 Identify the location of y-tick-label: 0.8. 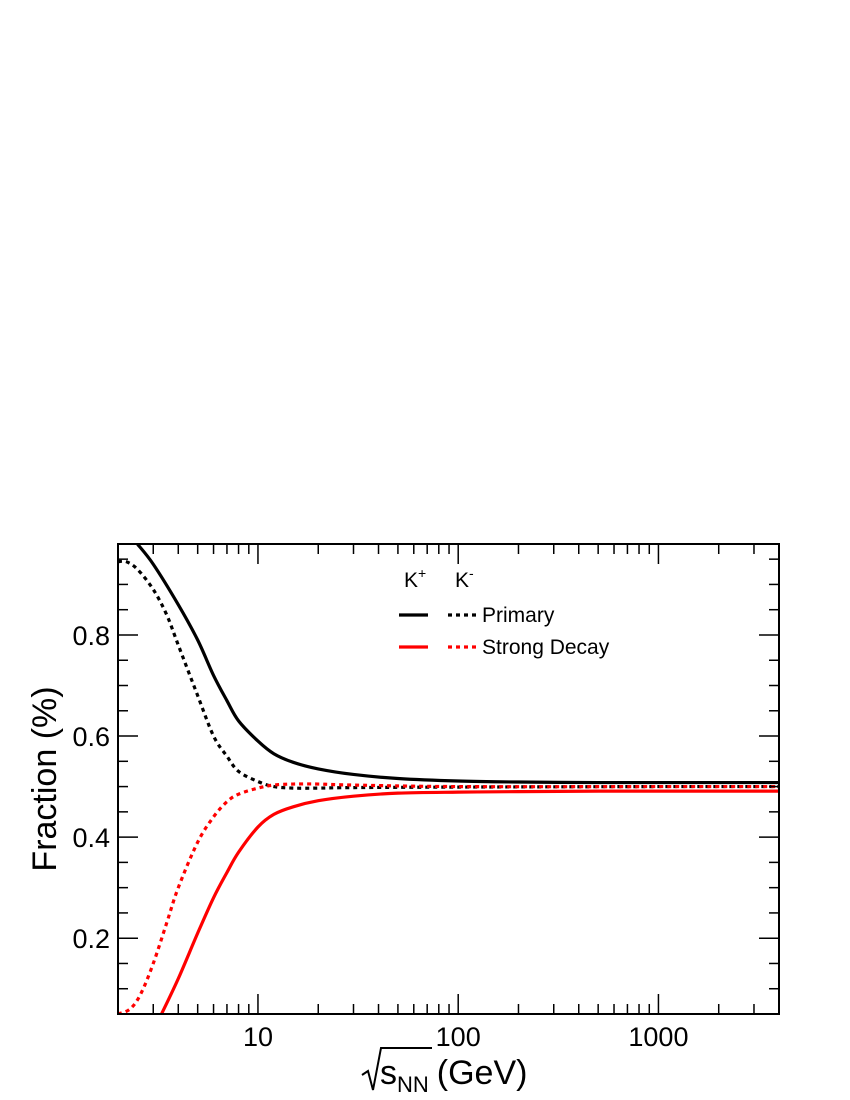
(91, 636).